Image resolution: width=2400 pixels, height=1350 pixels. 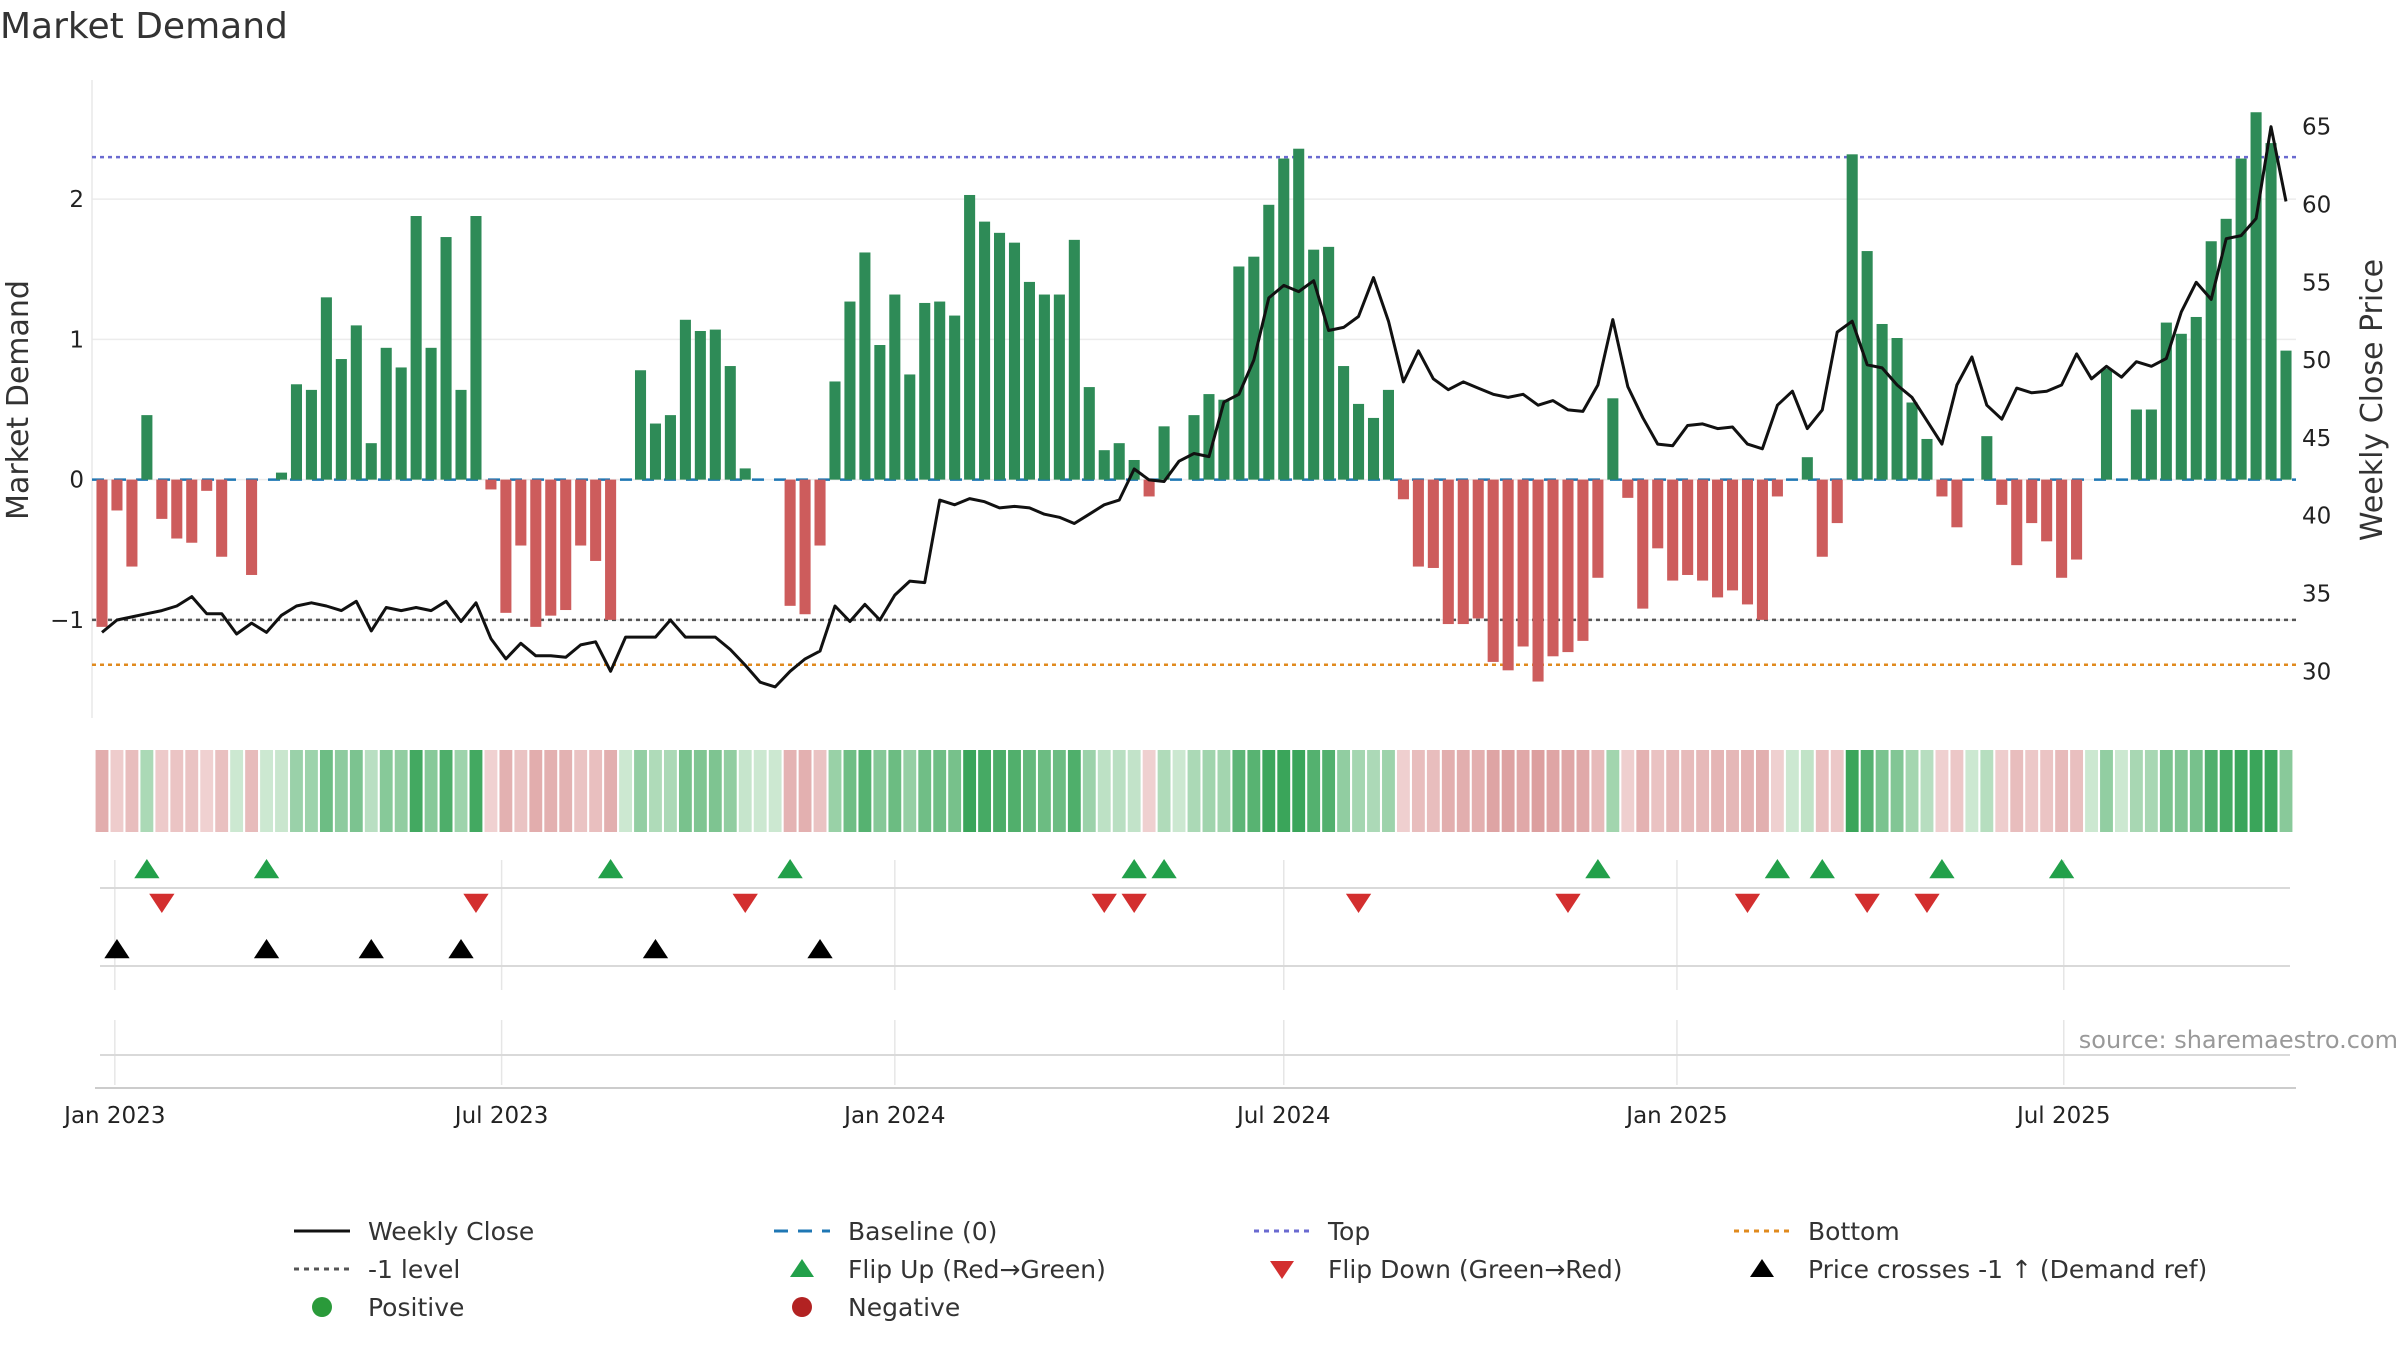 What do you see at coordinates (322, 1269) in the screenshot?
I see `legend-dotted-line-icon` at bounding box center [322, 1269].